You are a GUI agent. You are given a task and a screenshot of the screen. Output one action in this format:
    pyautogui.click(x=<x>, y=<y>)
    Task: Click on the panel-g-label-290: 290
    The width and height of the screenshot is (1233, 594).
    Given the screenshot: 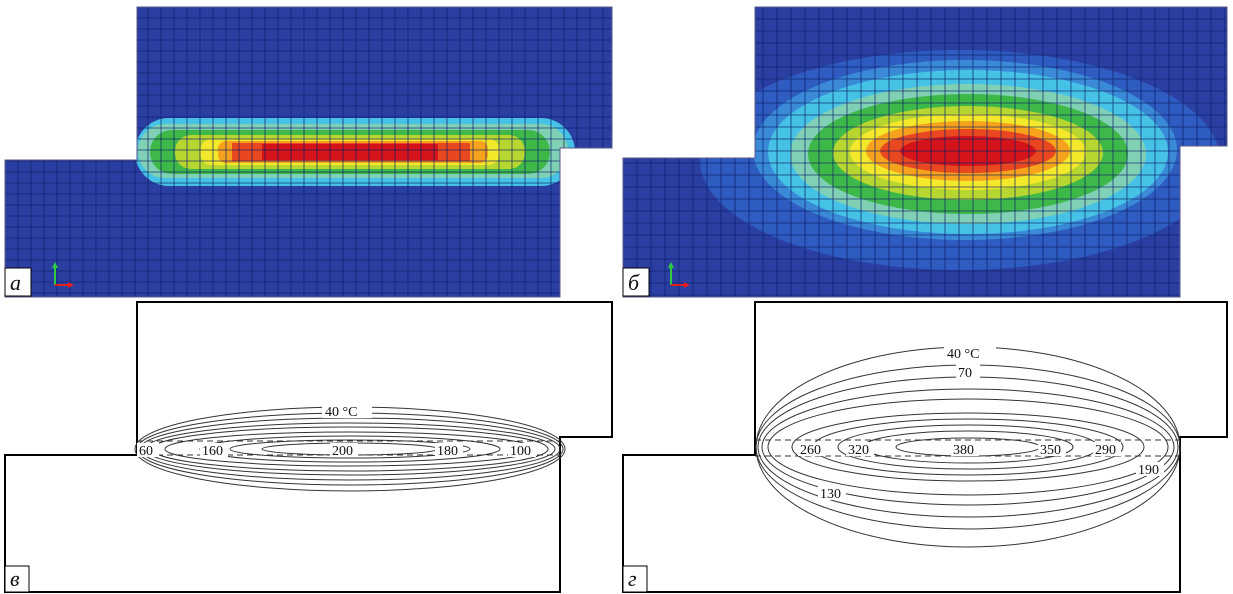 What is the action you would take?
    pyautogui.click(x=1105, y=450)
    